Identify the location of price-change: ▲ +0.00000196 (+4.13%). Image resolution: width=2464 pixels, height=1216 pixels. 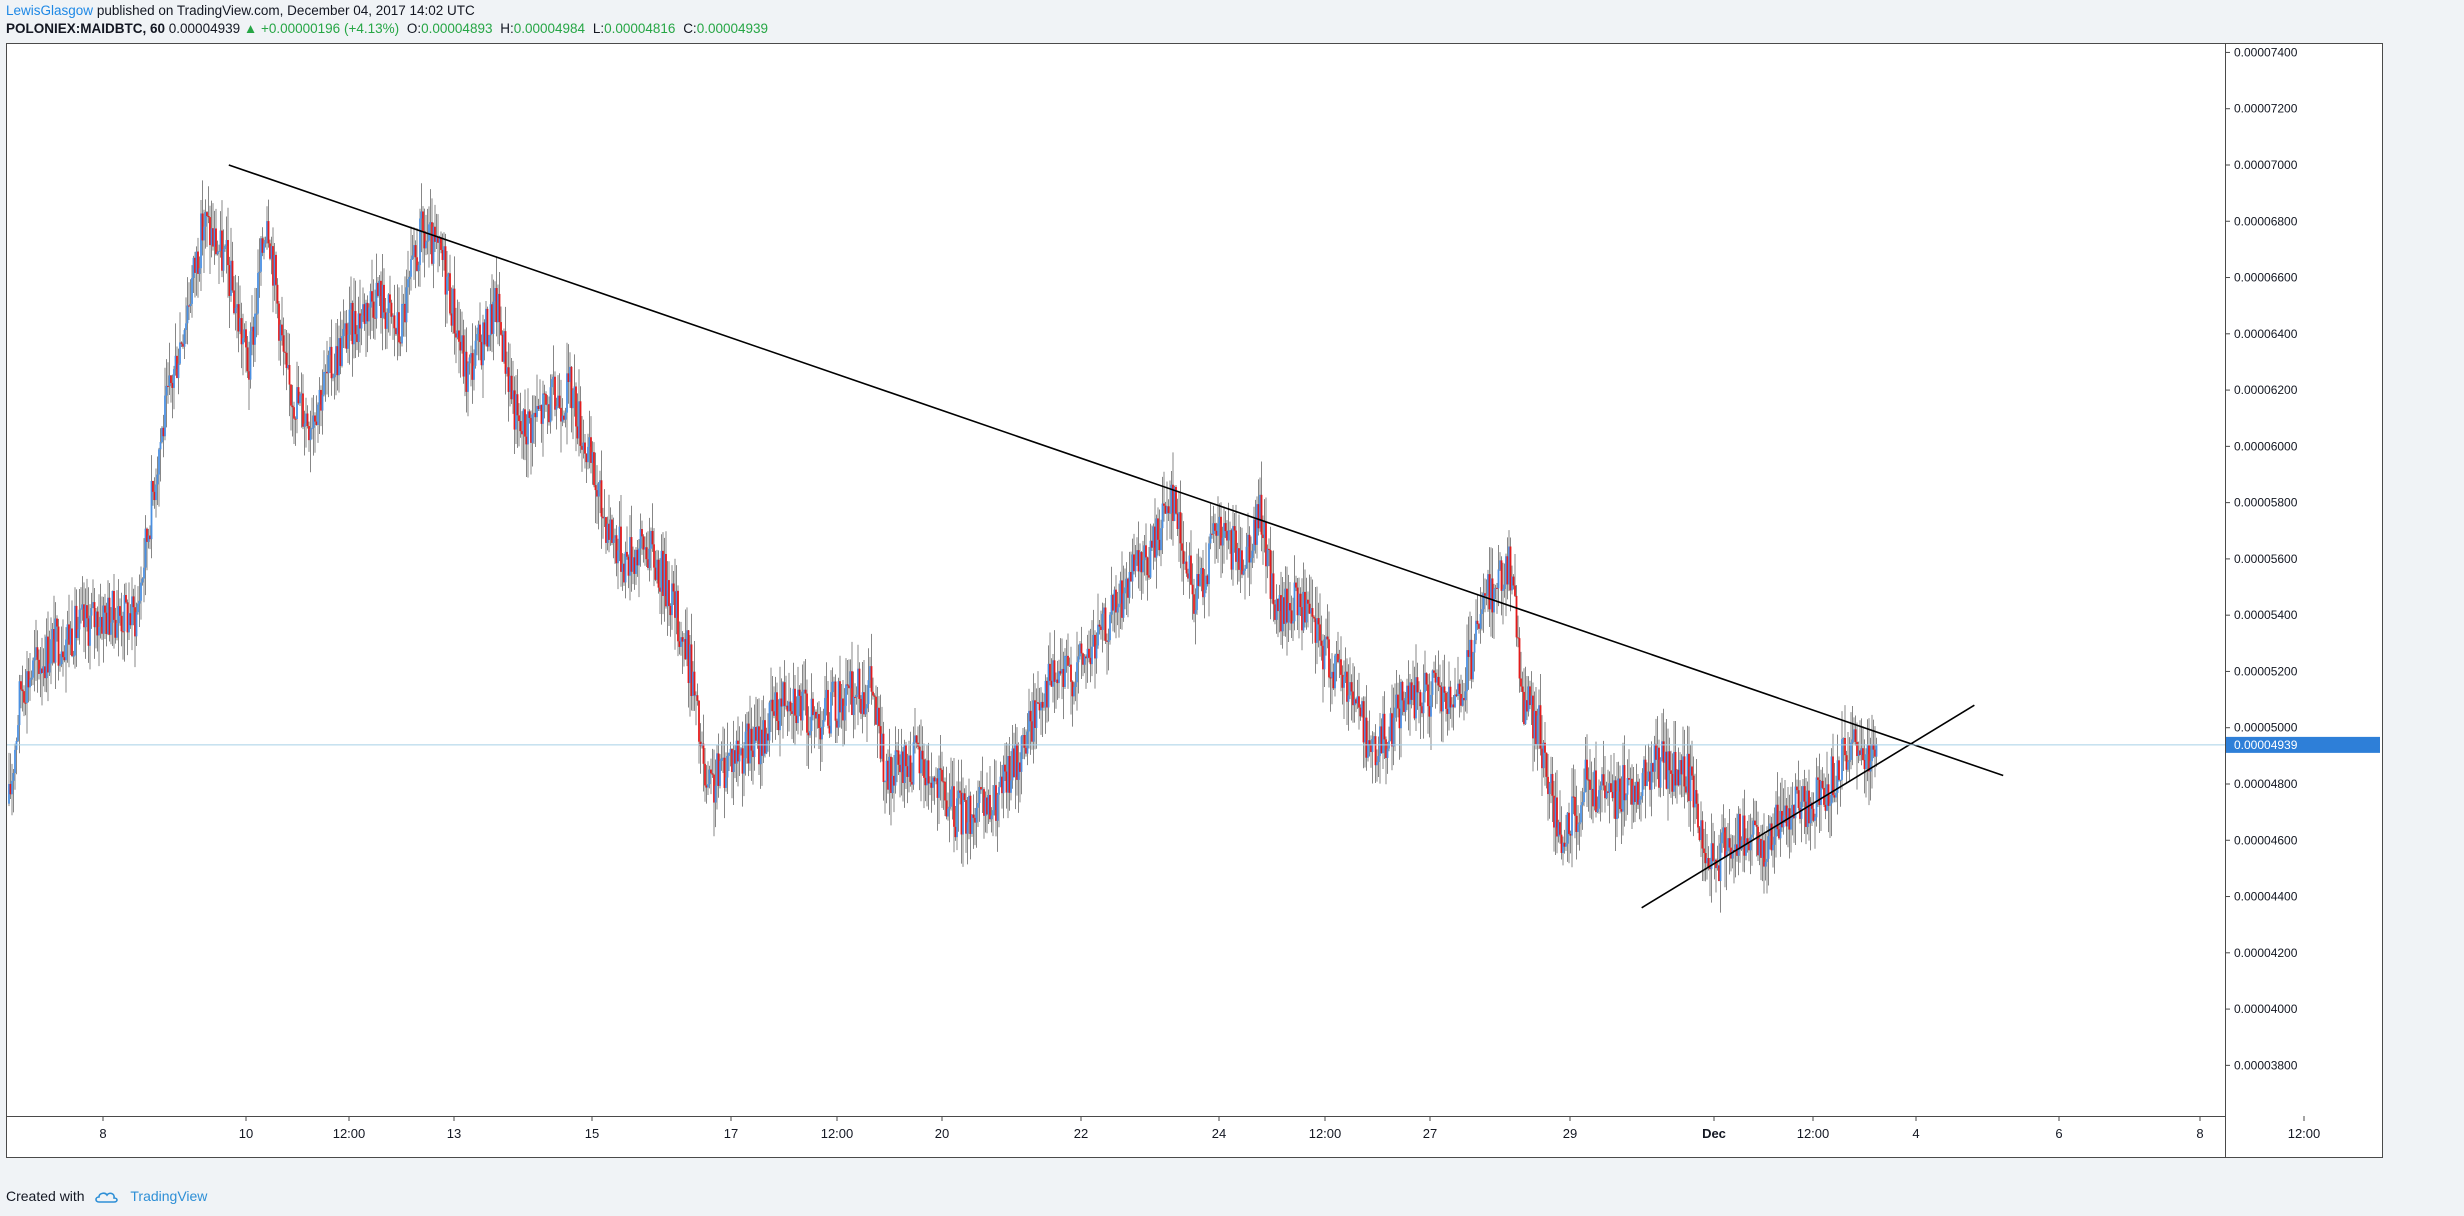
(321, 28).